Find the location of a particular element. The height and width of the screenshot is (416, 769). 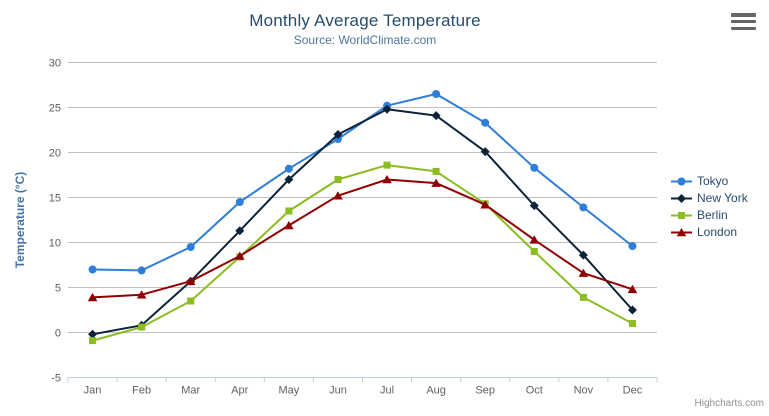

legend-marker-tokyo is located at coordinates (681, 181).